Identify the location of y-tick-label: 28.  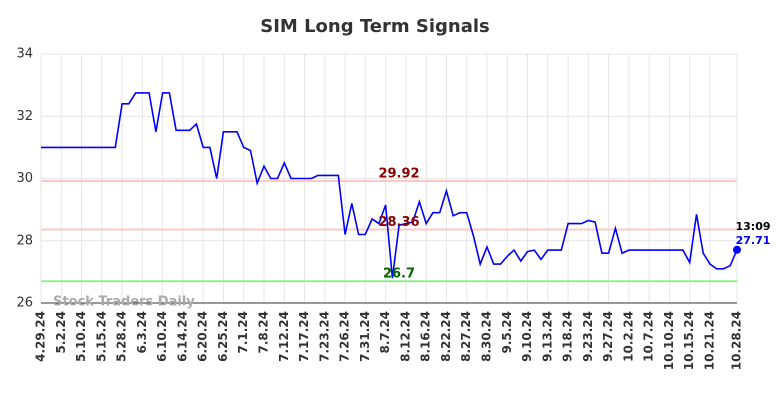
(24, 240).